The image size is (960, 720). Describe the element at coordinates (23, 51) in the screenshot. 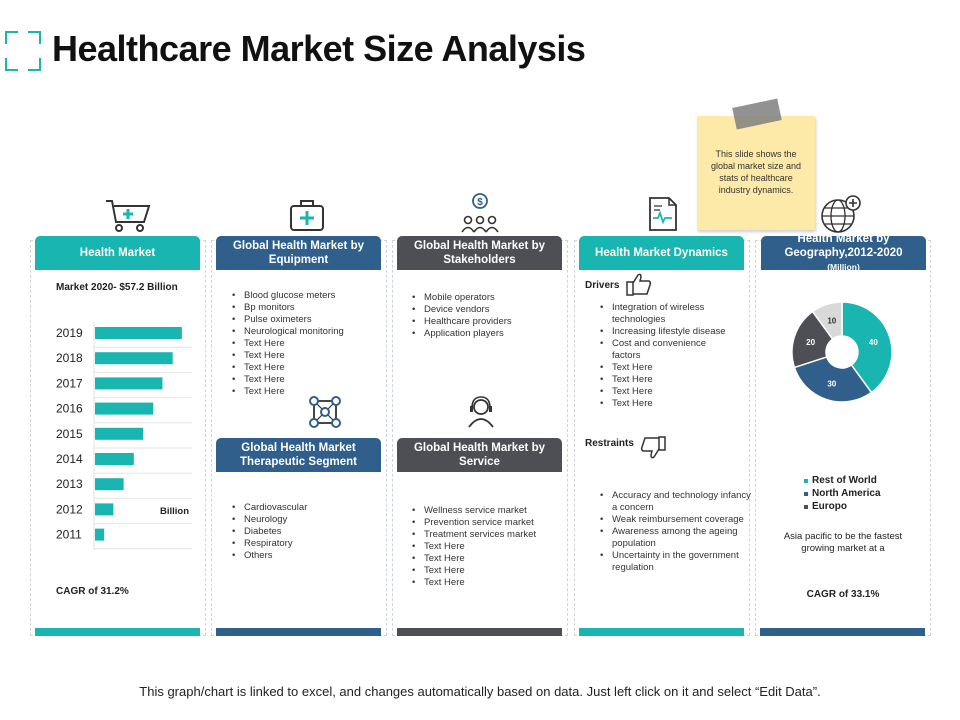

I see `corner-bracket-icon` at that location.